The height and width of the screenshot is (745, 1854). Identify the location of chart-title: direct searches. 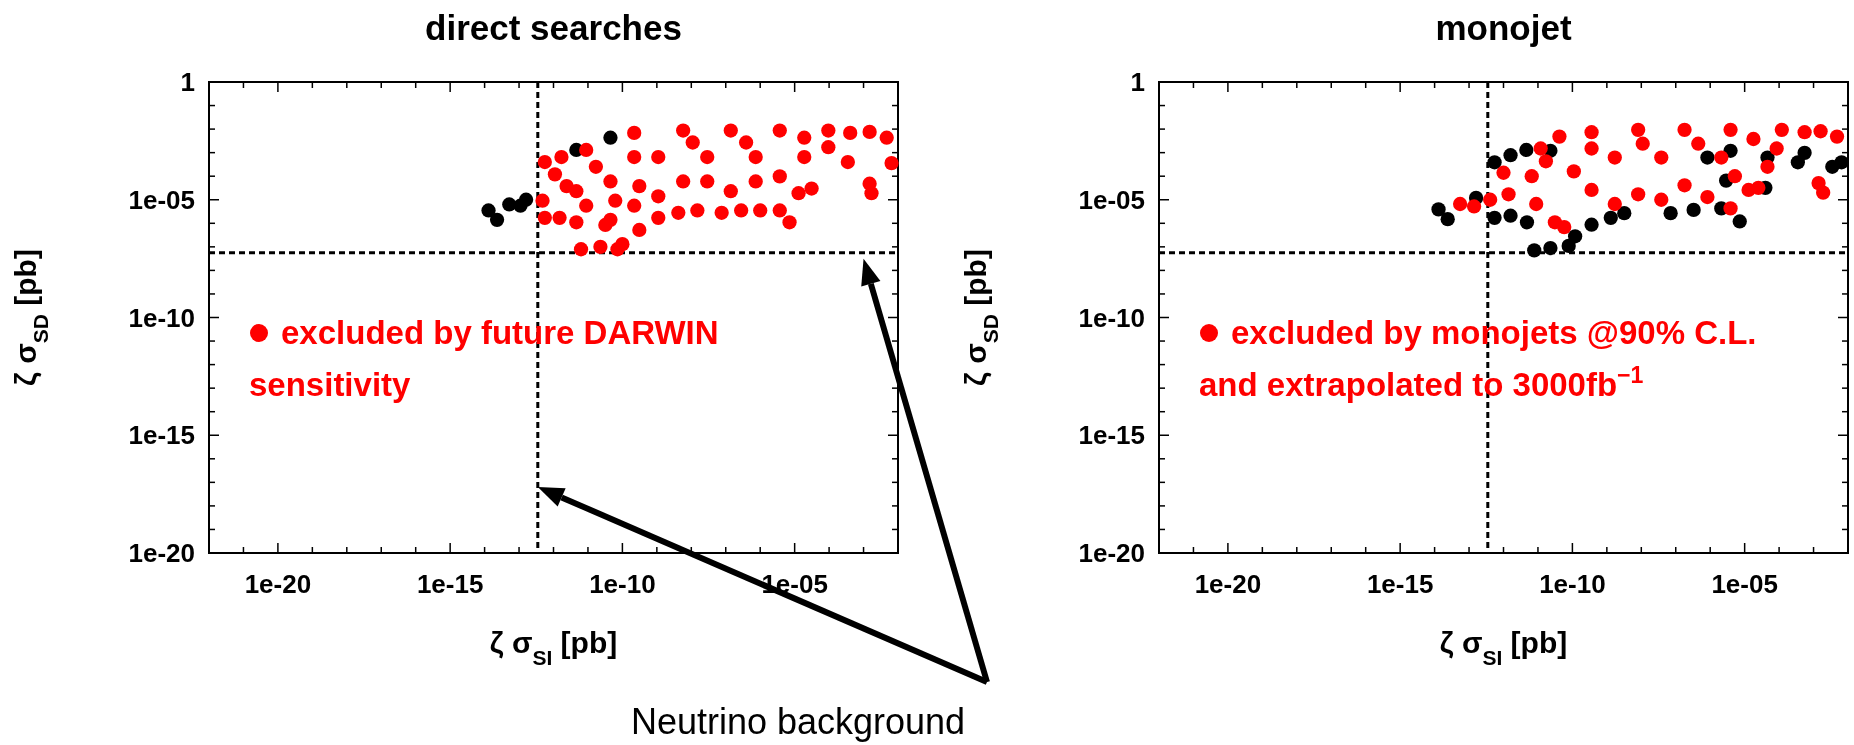
(553, 27).